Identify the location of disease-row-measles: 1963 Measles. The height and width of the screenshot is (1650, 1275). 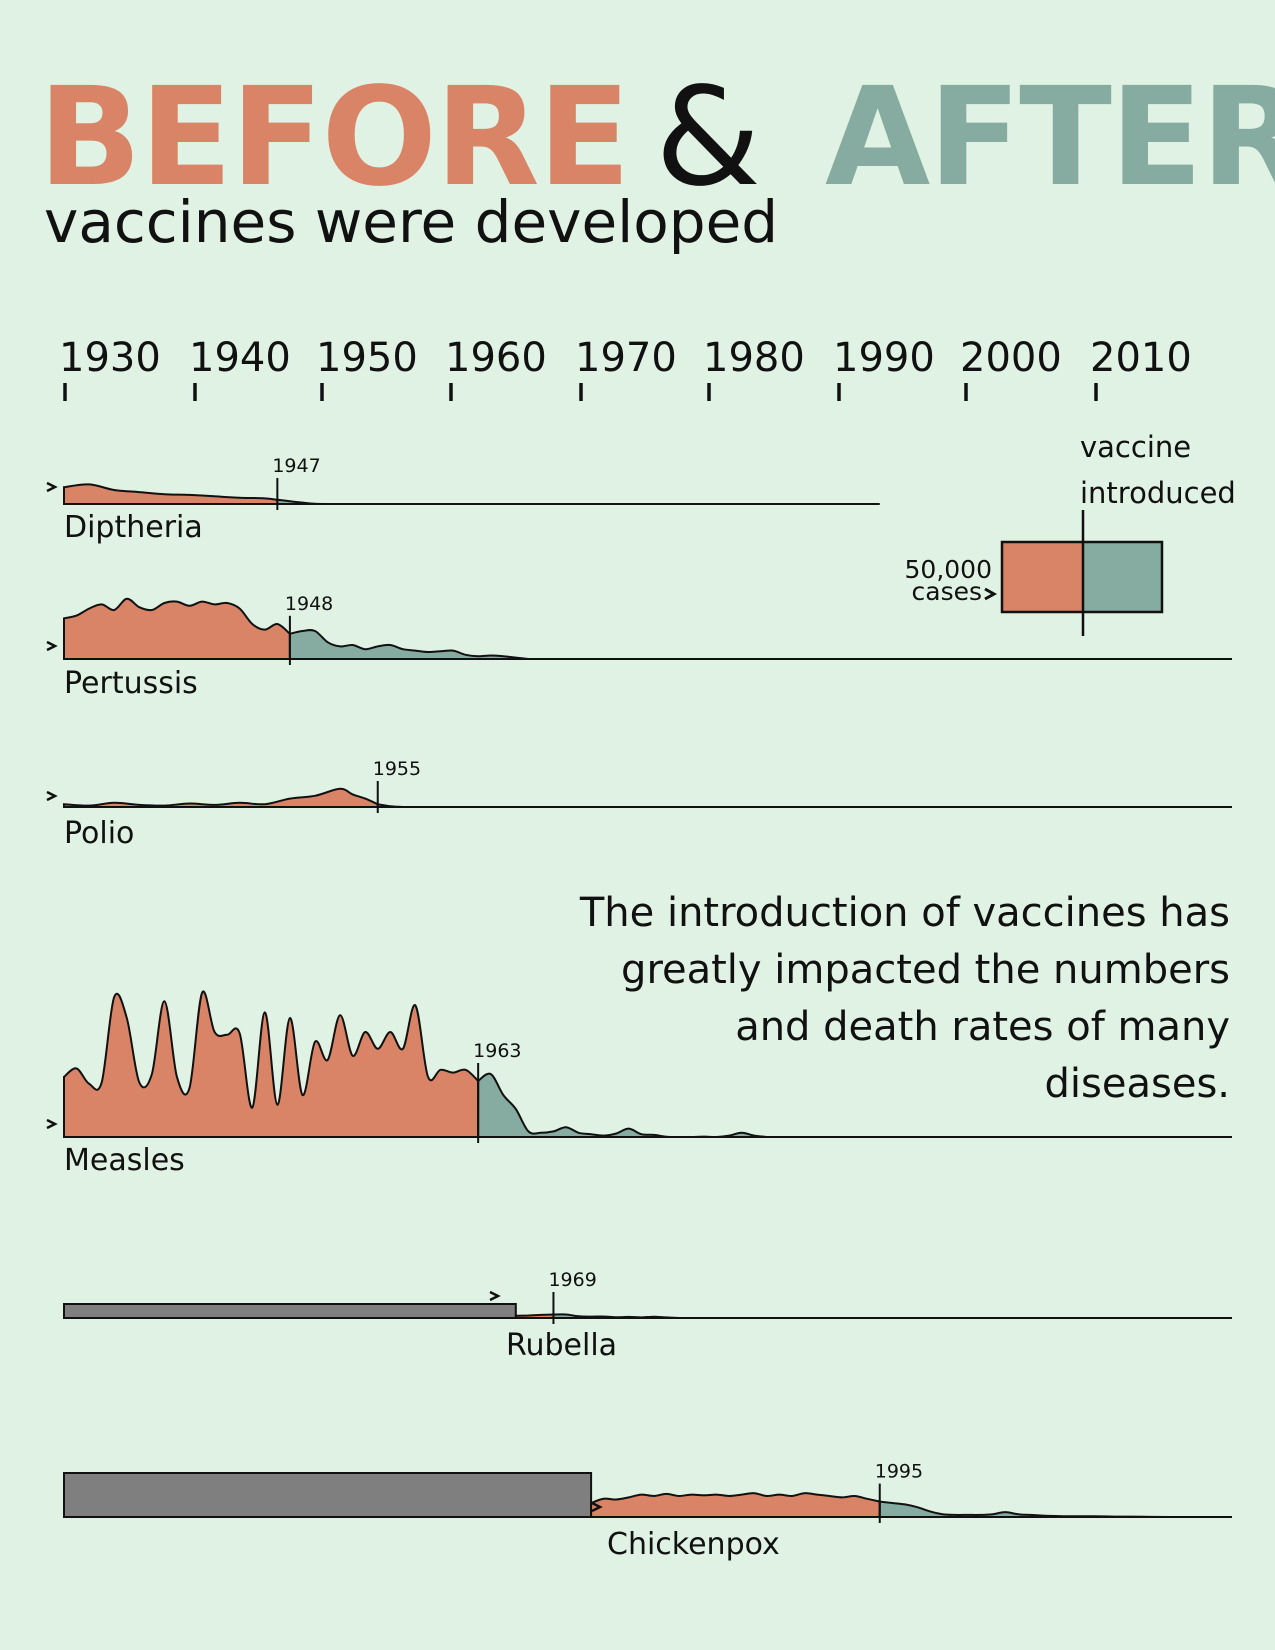
(639, 1084).